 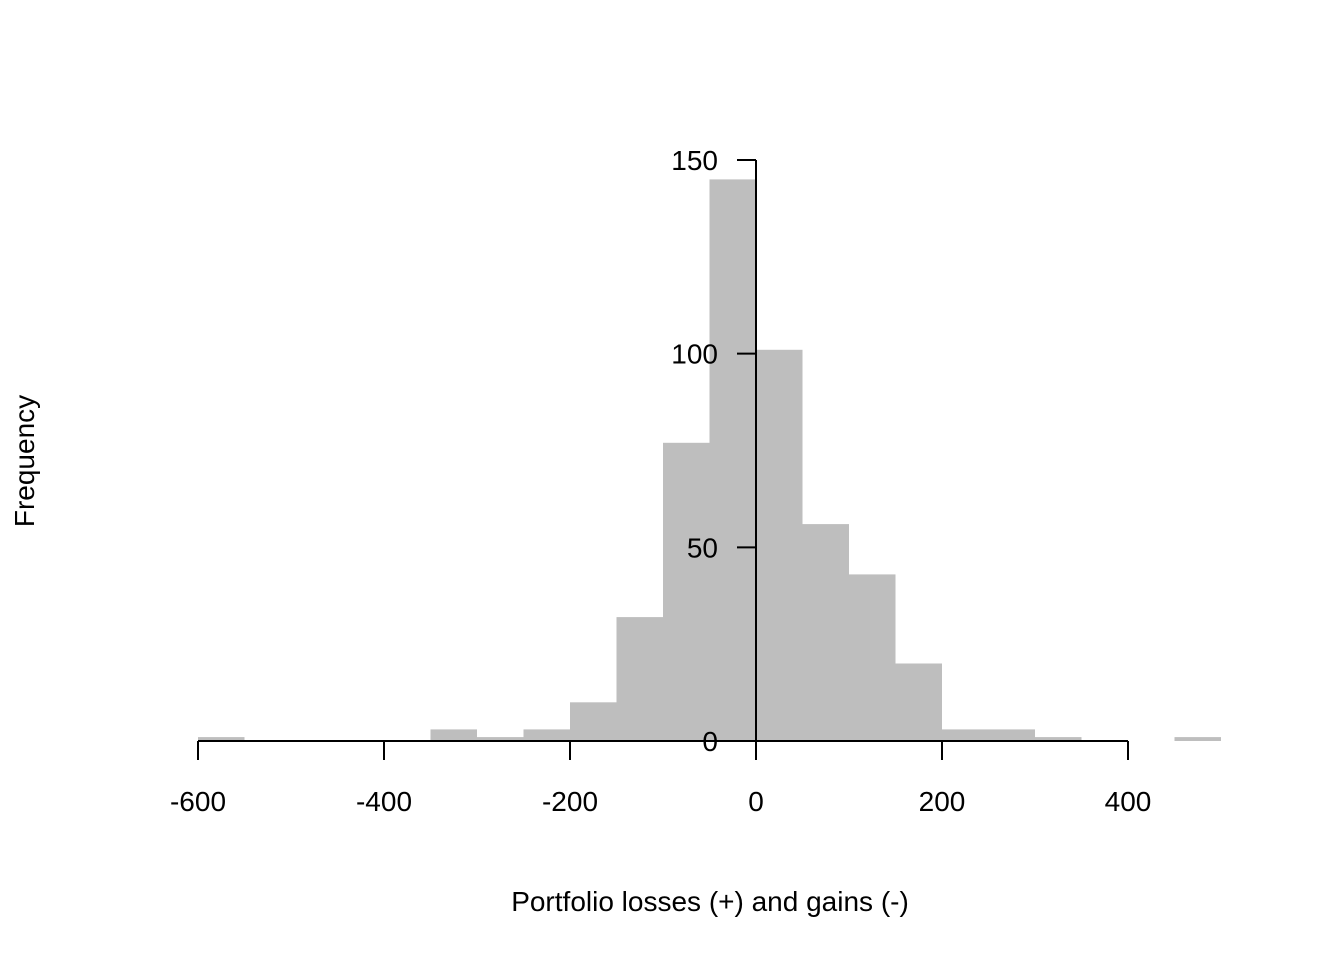 I want to click on x-tick-label: -400, so click(x=384, y=801).